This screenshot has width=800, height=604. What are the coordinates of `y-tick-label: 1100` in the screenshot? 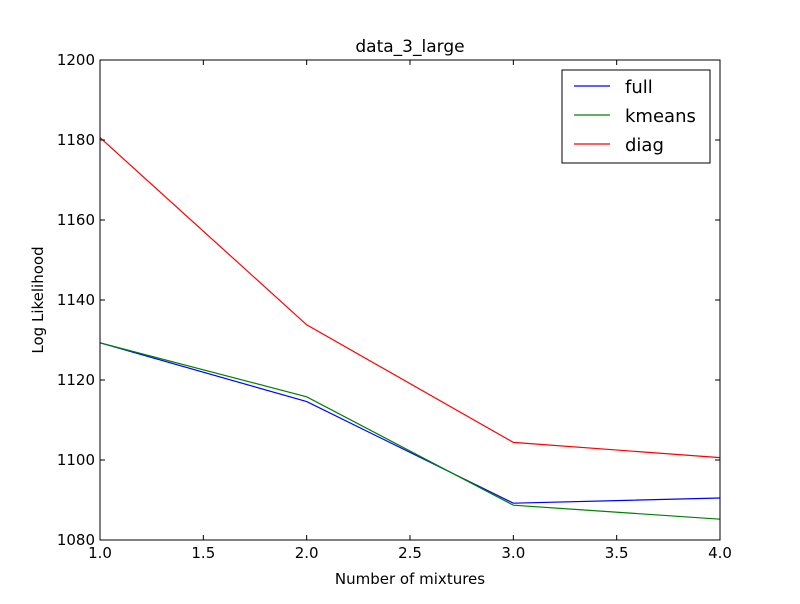 It's located at (76, 460).